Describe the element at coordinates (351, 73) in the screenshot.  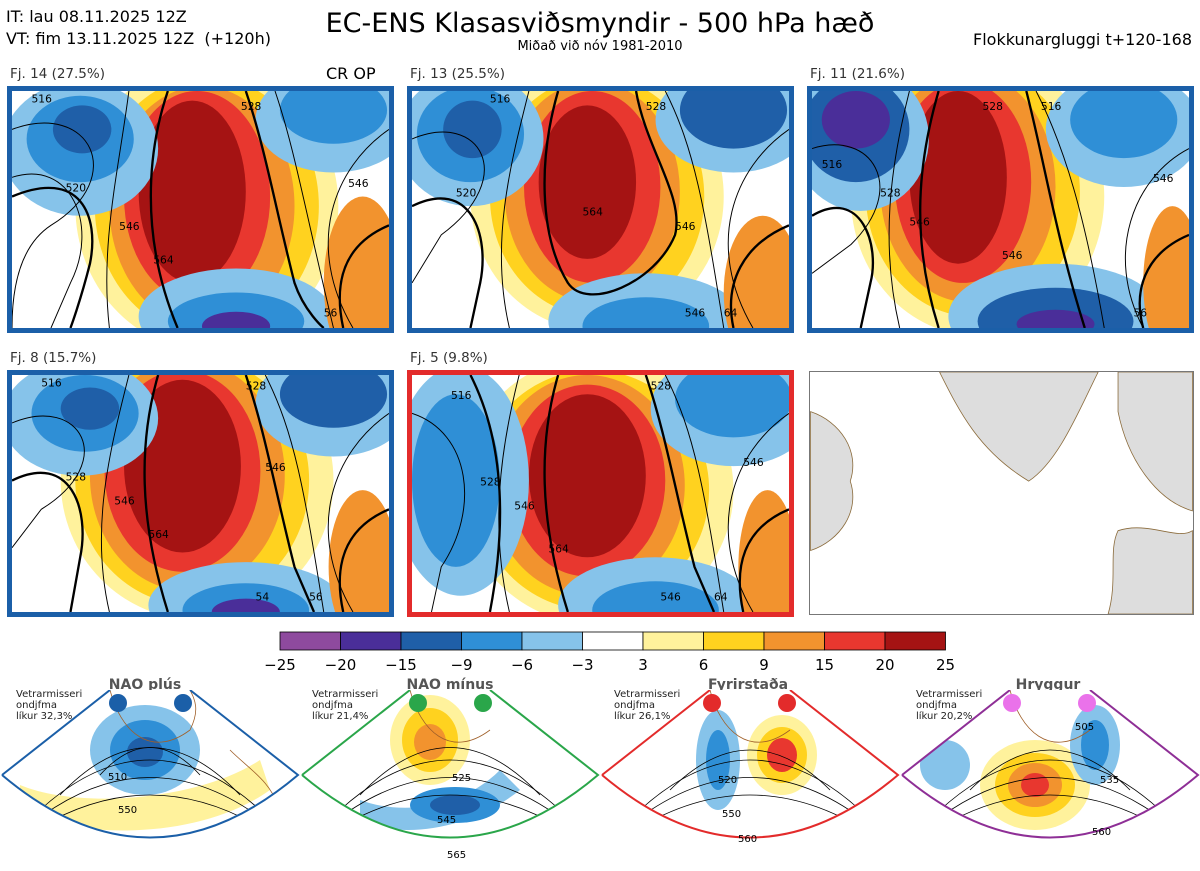
I see `panel-1-tag: CR OP` at that location.